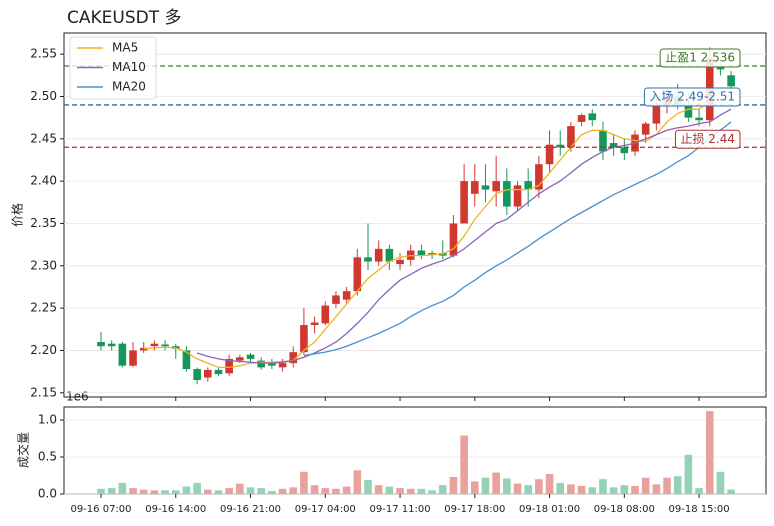 The height and width of the screenshot is (526, 774). What do you see at coordinates (129, 87) in the screenshot?
I see `legend-label: MA20` at bounding box center [129, 87].